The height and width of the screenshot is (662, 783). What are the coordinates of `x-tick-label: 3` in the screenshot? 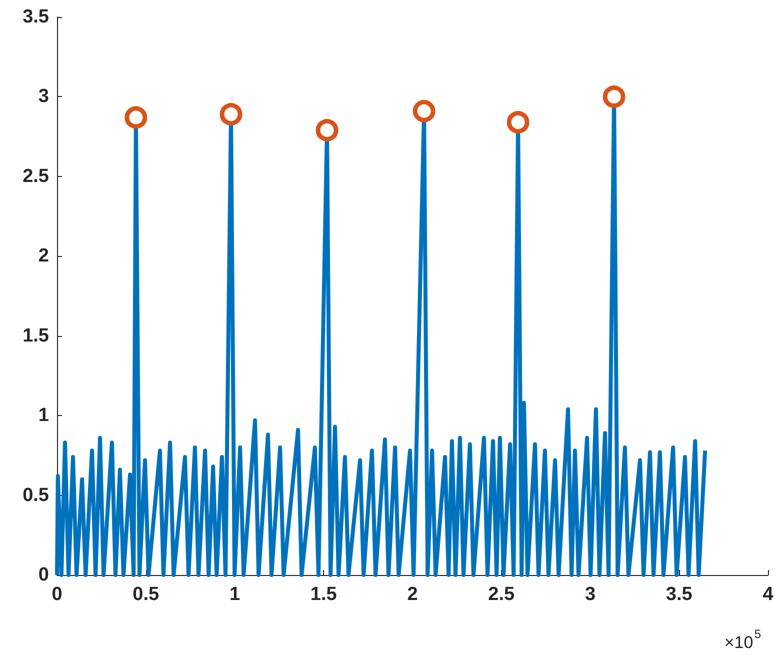 It's located at (590, 594).